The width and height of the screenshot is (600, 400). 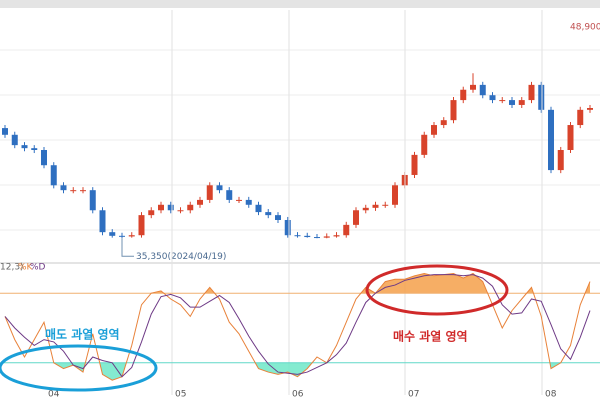 What do you see at coordinates (82, 334) in the screenshot?
I see `annotation: 매도 과열 영역` at bounding box center [82, 334].